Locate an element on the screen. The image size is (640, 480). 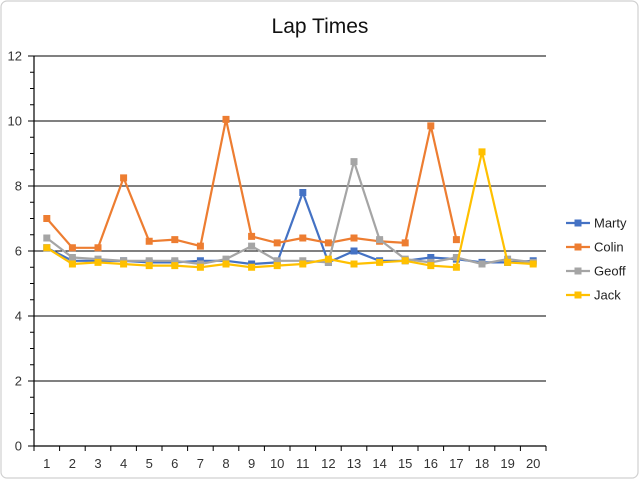
x-tick-label: 6 is located at coordinates (174, 463).